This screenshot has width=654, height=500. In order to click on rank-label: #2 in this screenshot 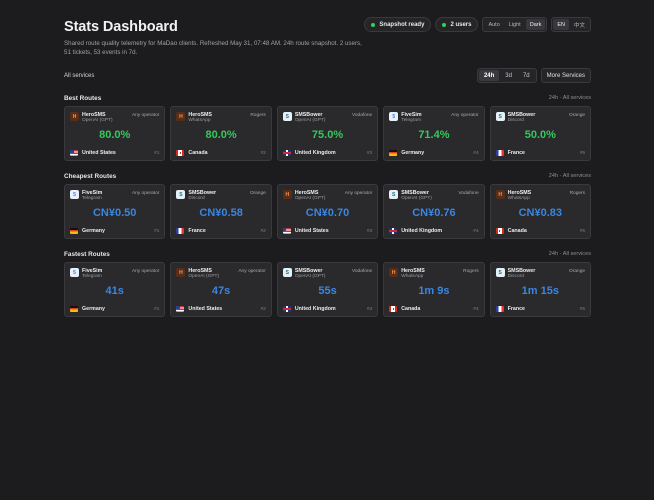, I will do `click(263, 153)`.